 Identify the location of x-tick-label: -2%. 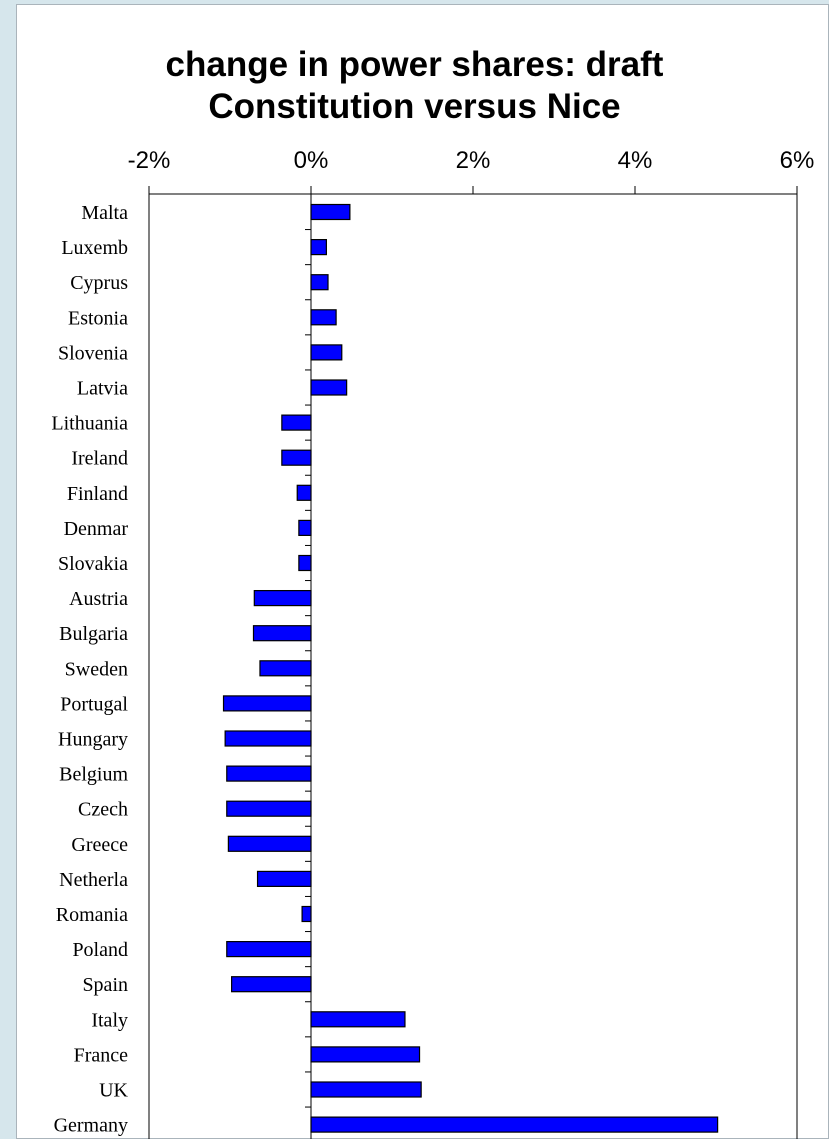
(149, 160).